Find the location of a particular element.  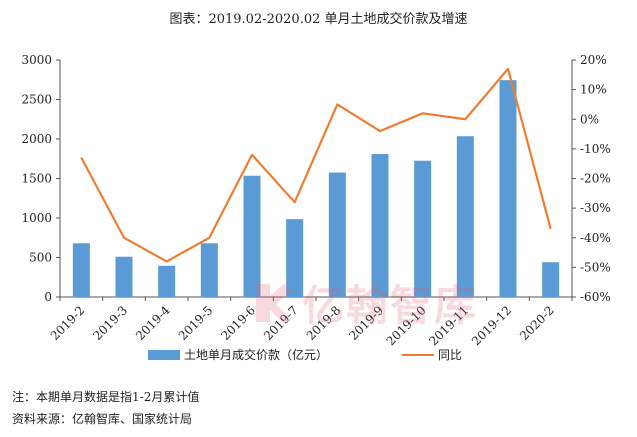

y-right-tick-label: -30% is located at coordinates (595, 208).